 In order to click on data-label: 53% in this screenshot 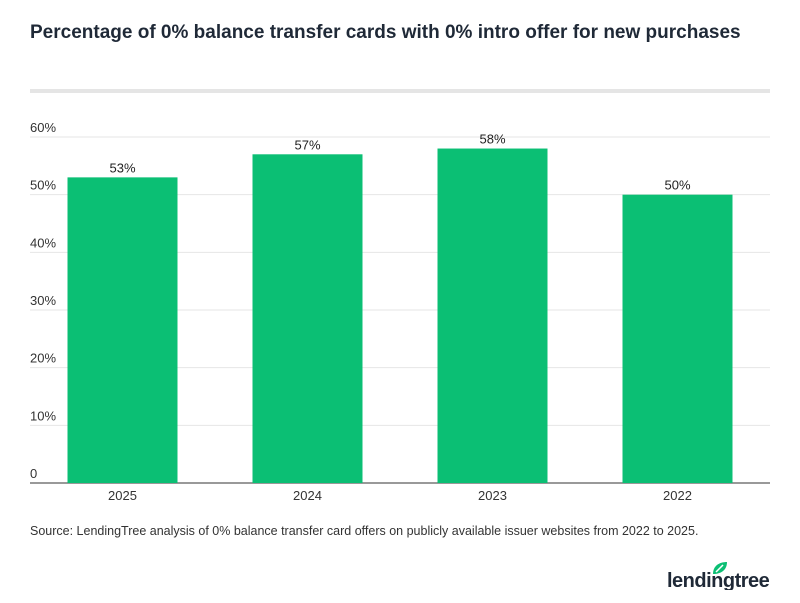, I will do `click(122, 167)`.